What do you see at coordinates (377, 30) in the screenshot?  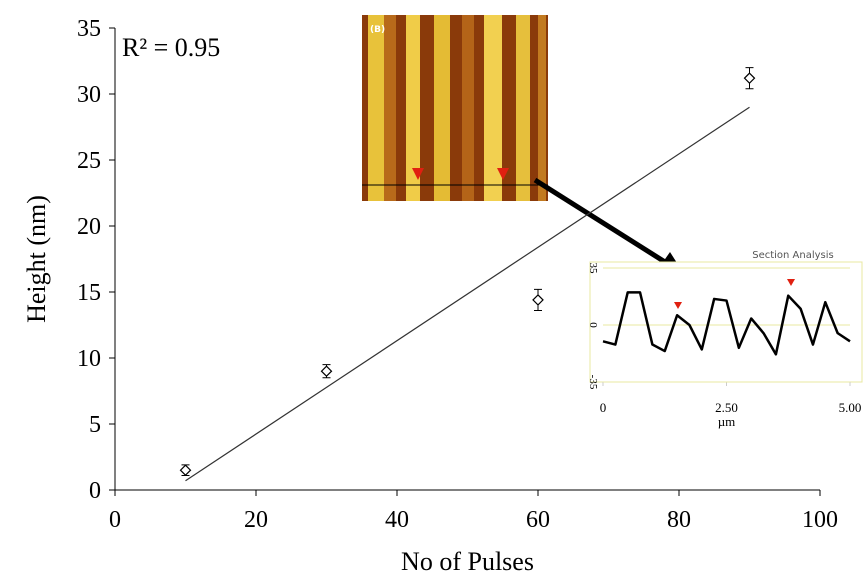 I see `image-label: (B)` at bounding box center [377, 30].